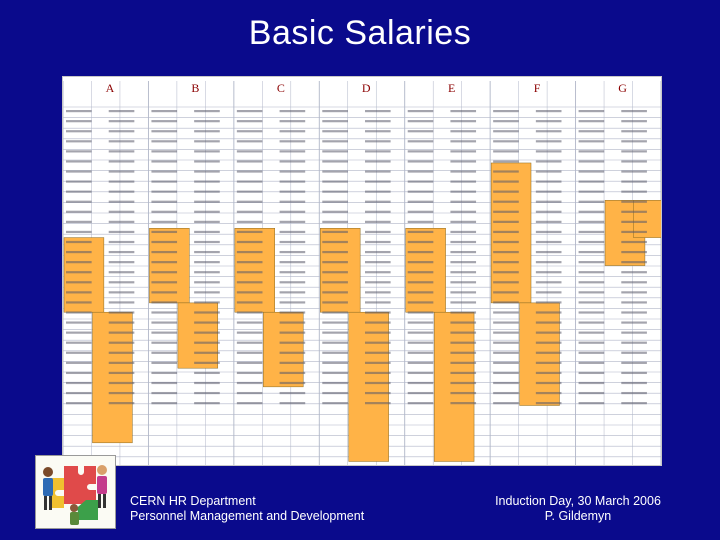 The height and width of the screenshot is (540, 720). What do you see at coordinates (247, 516) in the screenshot?
I see `footer-department-line2: Personnel Management and Development` at bounding box center [247, 516].